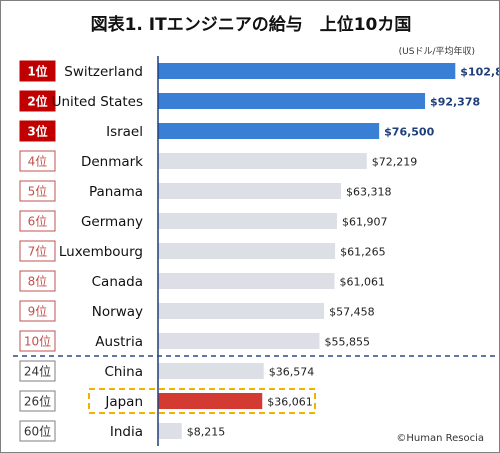  I want to click on bar-luxembourg, so click(247, 251).